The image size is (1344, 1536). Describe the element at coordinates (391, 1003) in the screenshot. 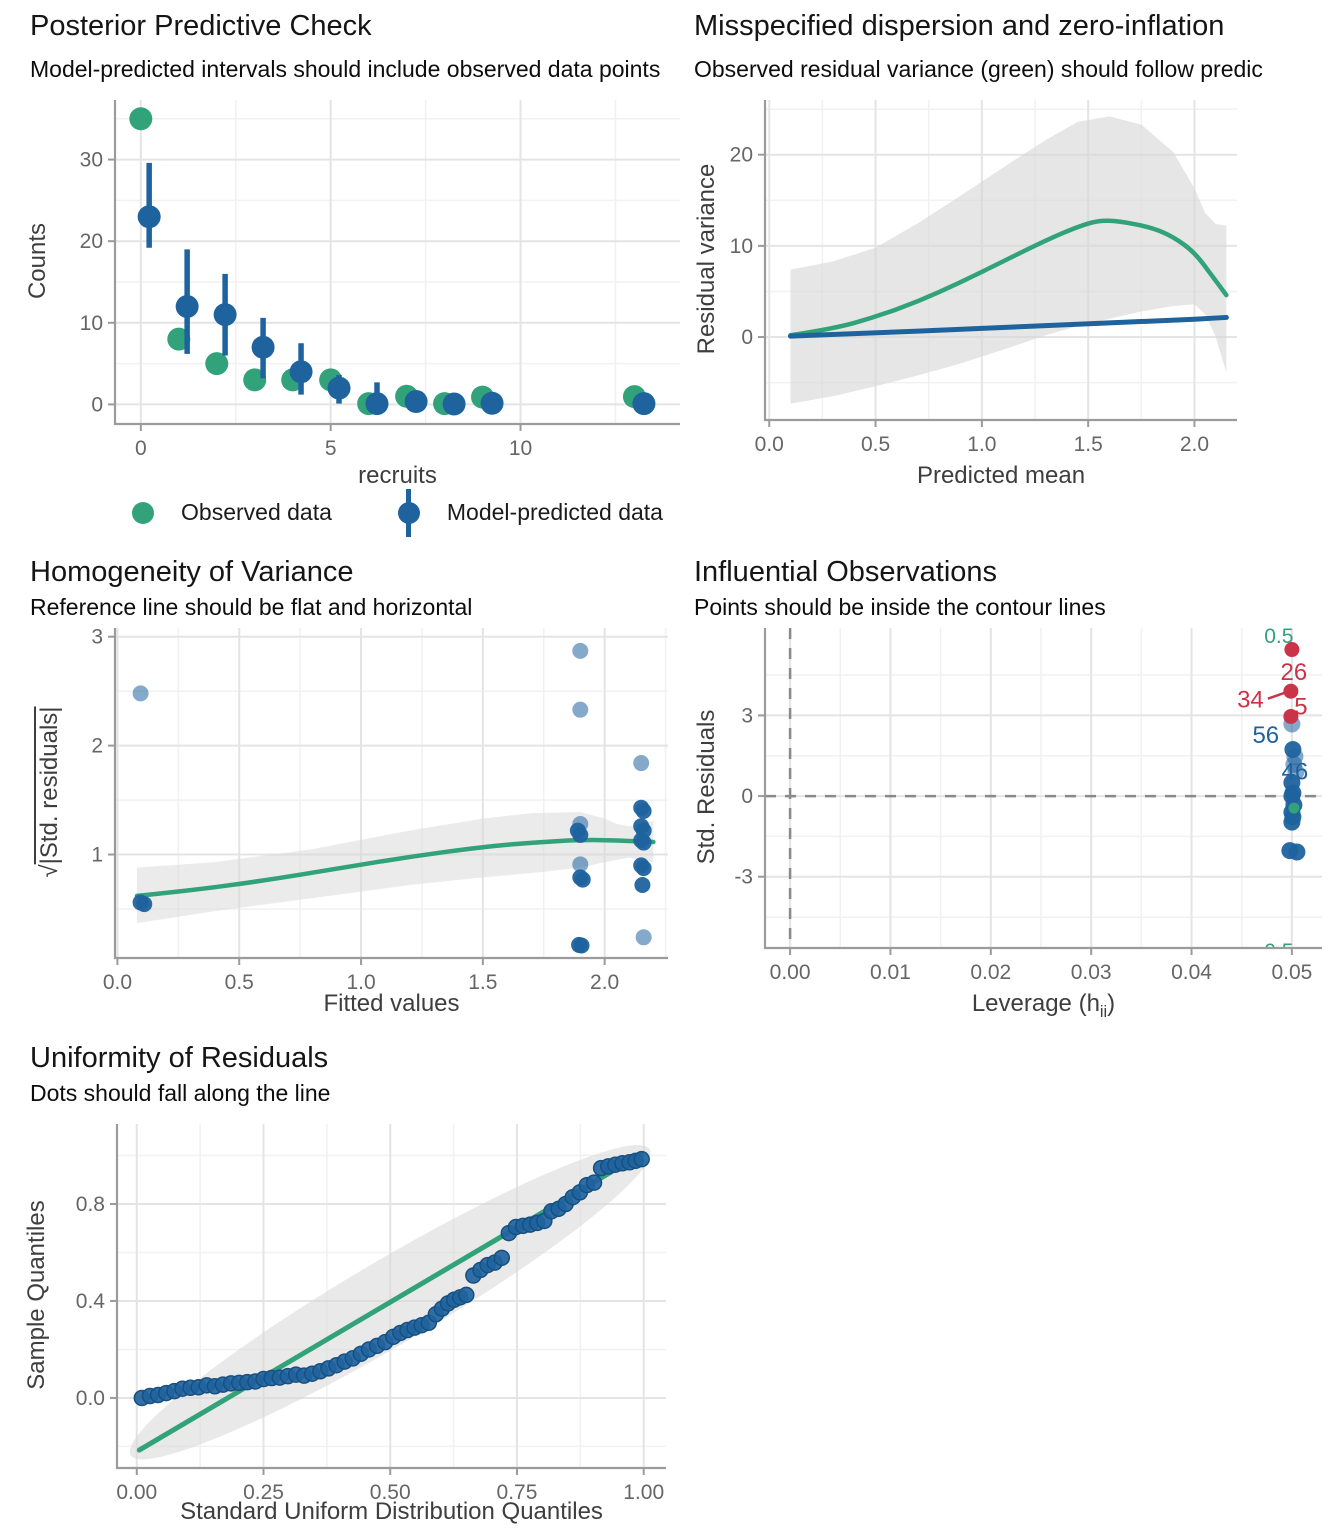

I see `homo-xlabel: Fitted values` at that location.